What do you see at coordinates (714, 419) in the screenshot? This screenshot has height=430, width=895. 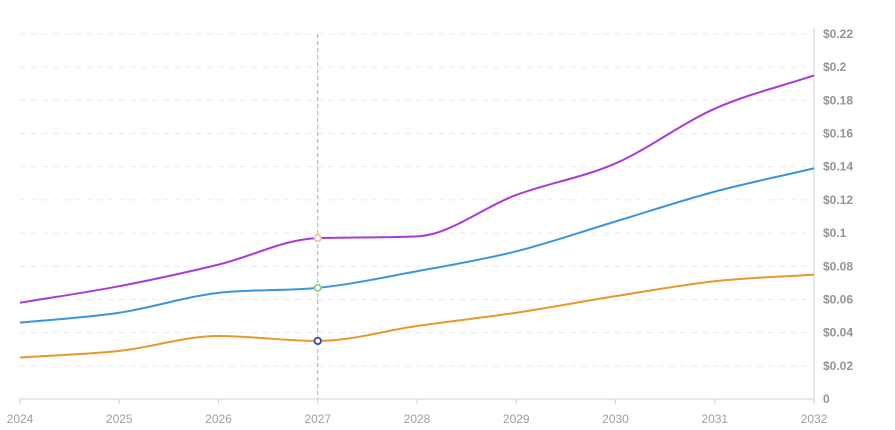 I see `x-tick-label: 2031` at bounding box center [714, 419].